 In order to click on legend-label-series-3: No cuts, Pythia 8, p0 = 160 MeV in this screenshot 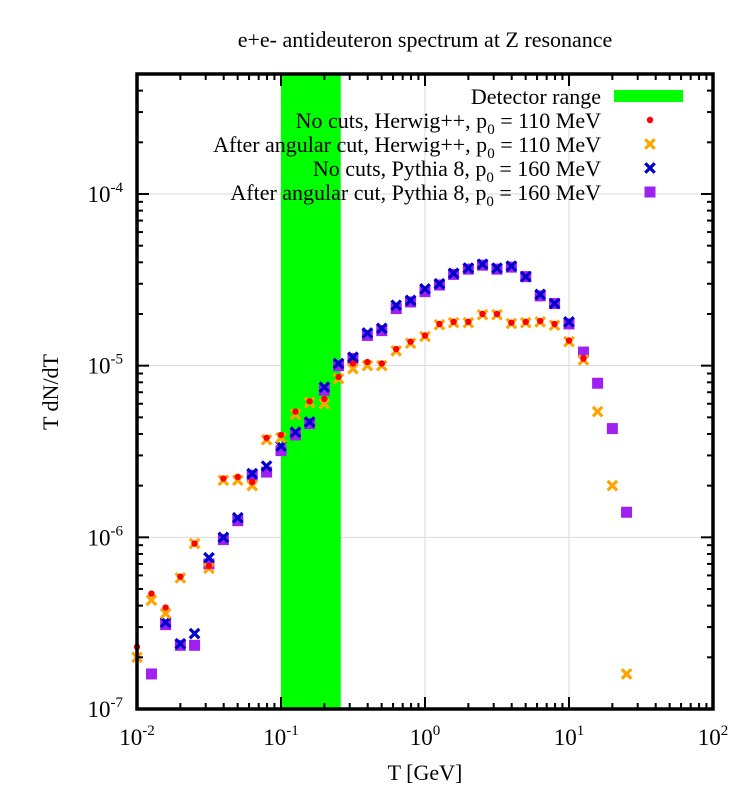, I will do `click(457, 171)`.